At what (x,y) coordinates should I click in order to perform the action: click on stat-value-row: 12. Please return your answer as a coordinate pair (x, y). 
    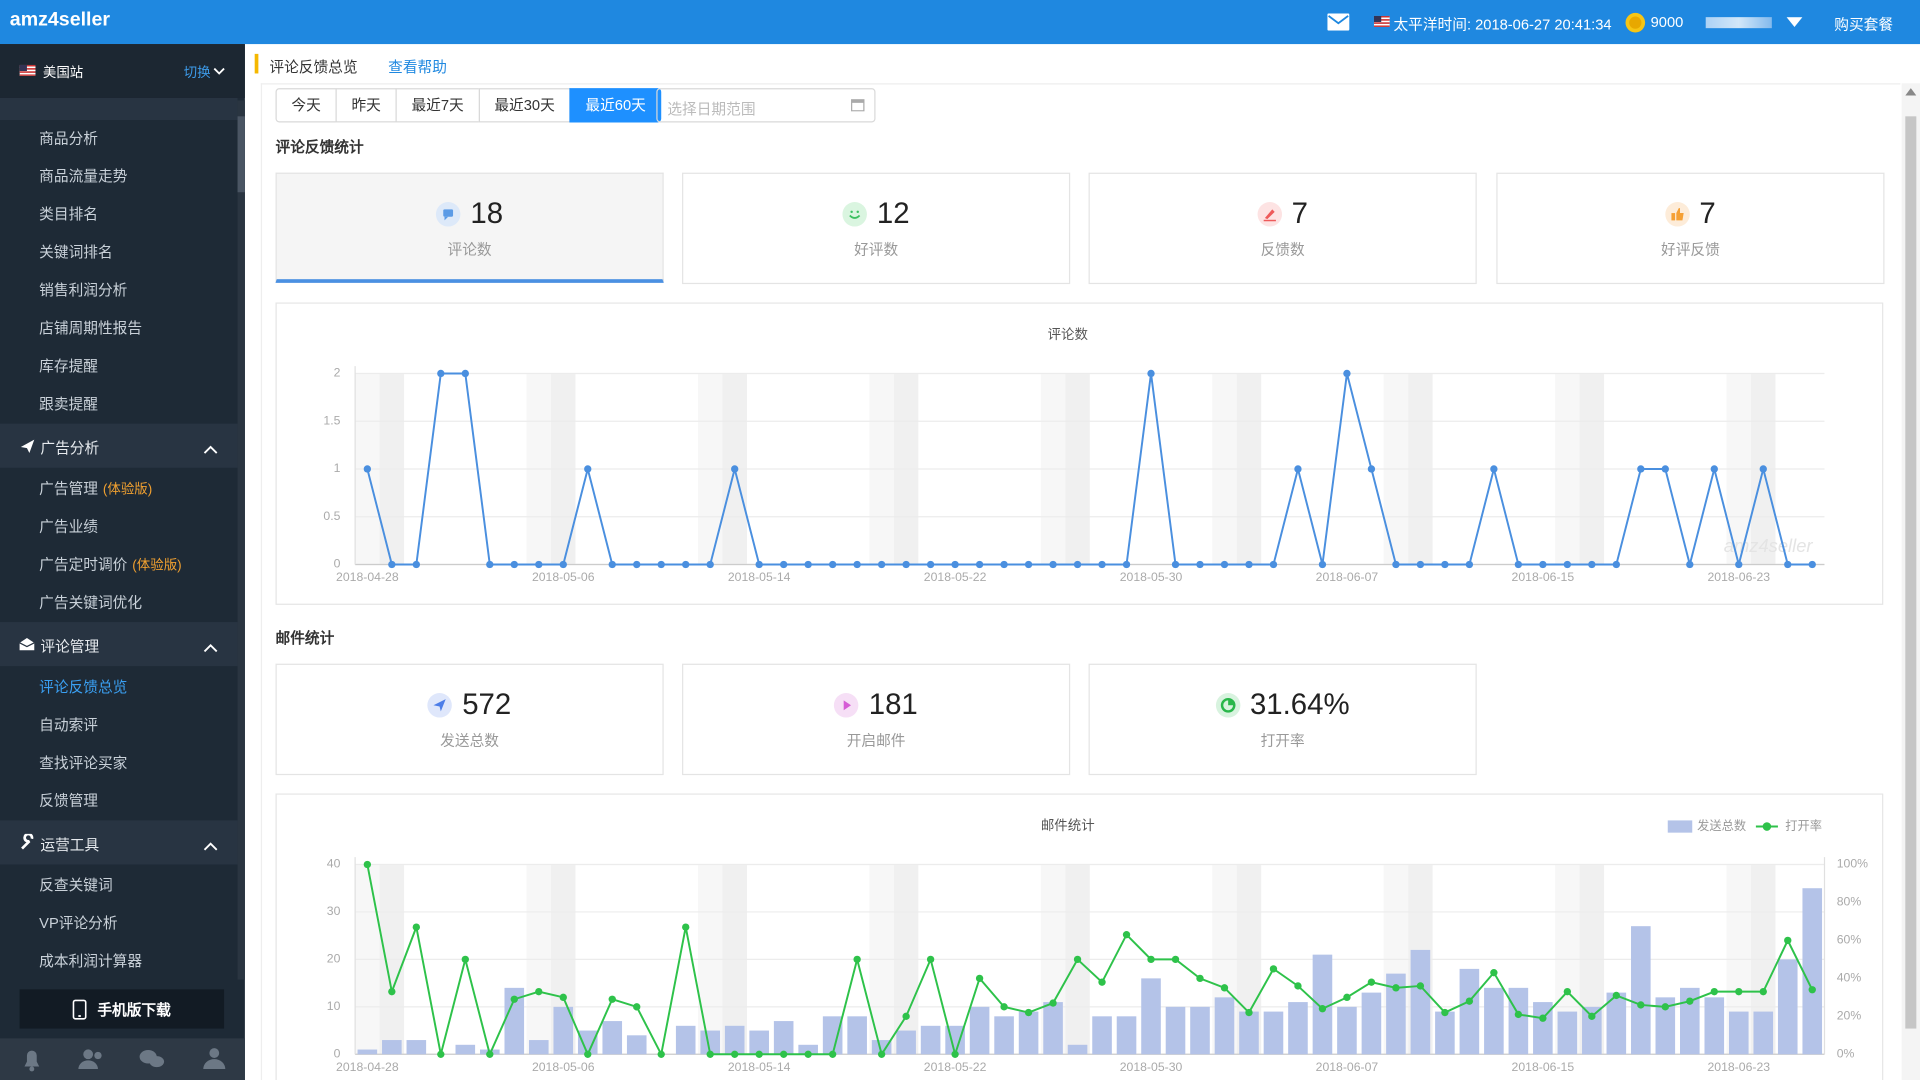
    Looking at the image, I should click on (876, 214).